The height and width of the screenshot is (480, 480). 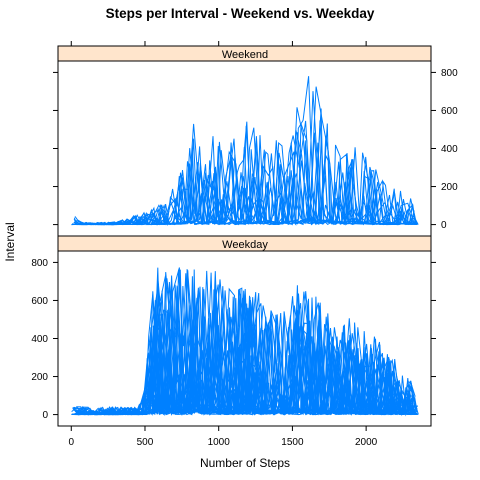 I want to click on y-tick-label-weekend: 400, so click(x=449, y=149).